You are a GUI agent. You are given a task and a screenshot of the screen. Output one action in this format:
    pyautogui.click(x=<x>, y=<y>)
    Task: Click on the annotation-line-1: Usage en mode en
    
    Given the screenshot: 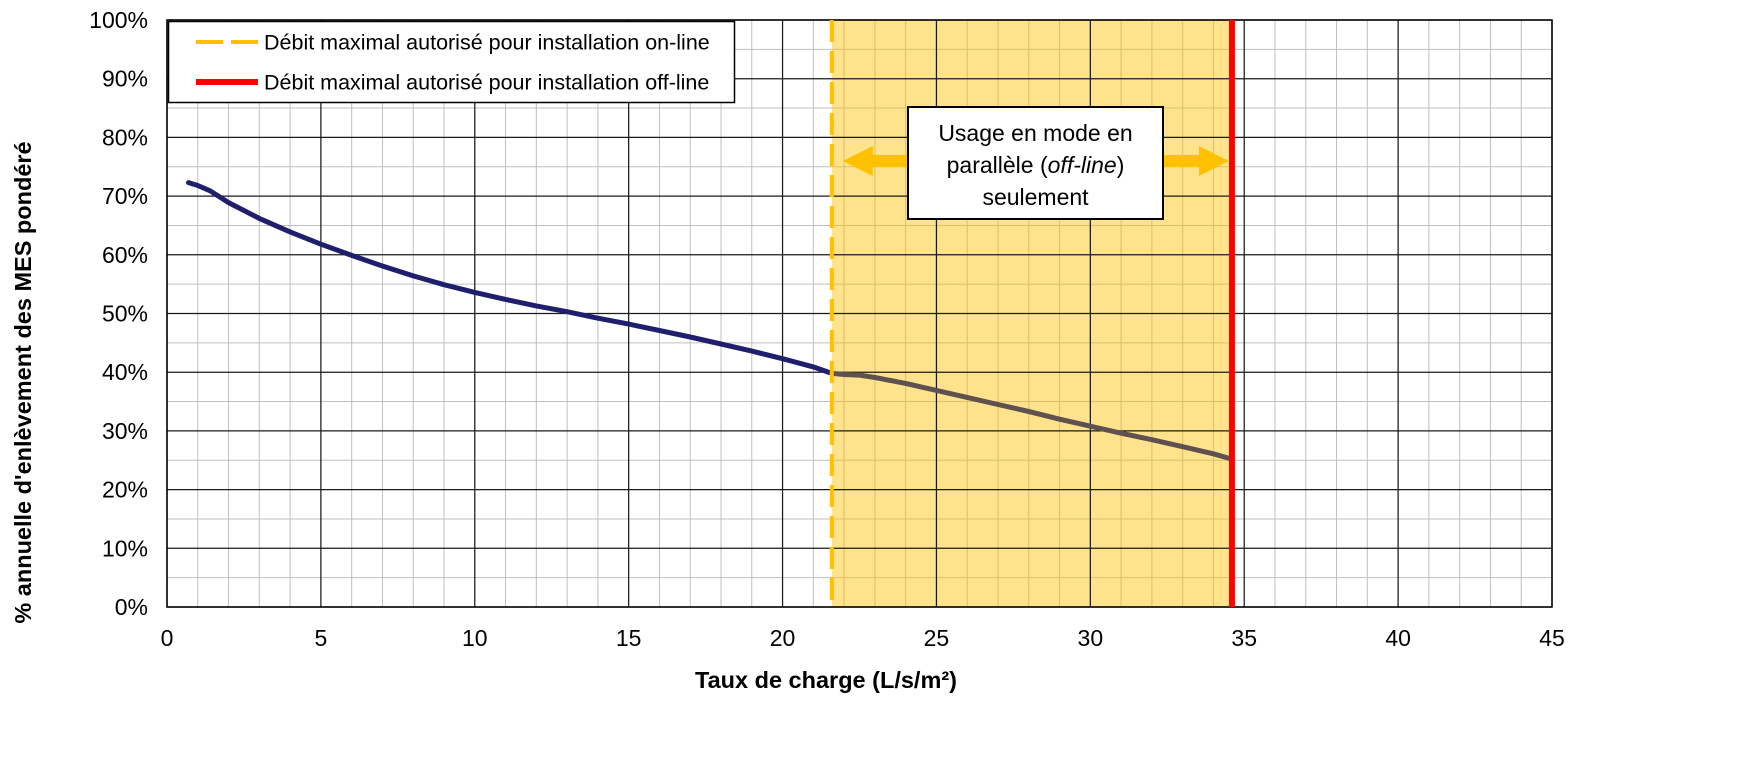 What is the action you would take?
    pyautogui.click(x=1035, y=133)
    